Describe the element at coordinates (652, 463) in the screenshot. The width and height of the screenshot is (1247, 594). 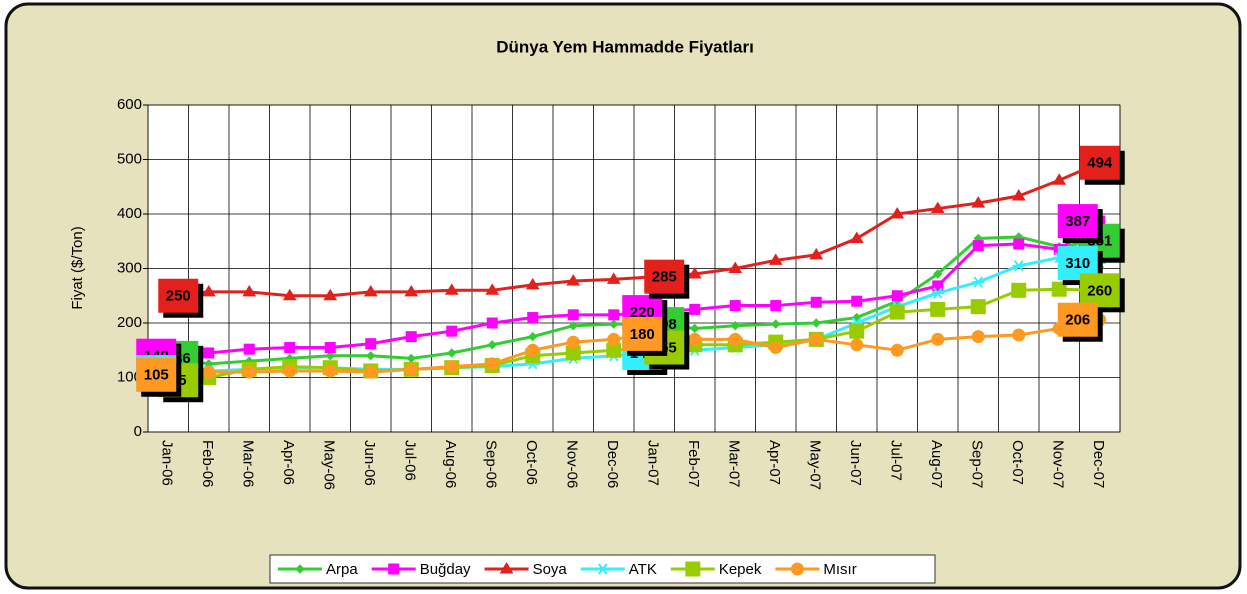
I see `x-tick-label: Jan-07` at that location.